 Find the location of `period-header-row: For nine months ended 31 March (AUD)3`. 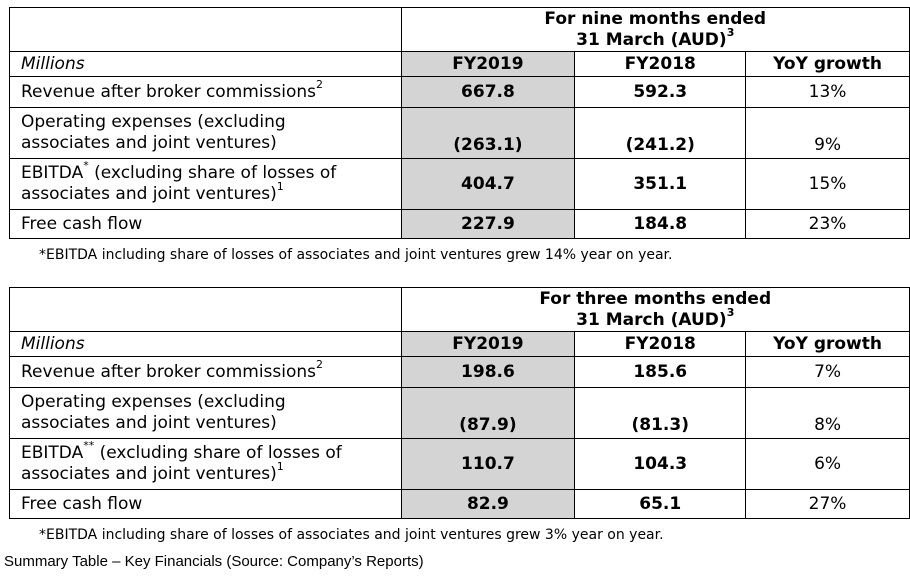

period-header-row: For nine months ended 31 March (AUD)3 is located at coordinates (459, 29).